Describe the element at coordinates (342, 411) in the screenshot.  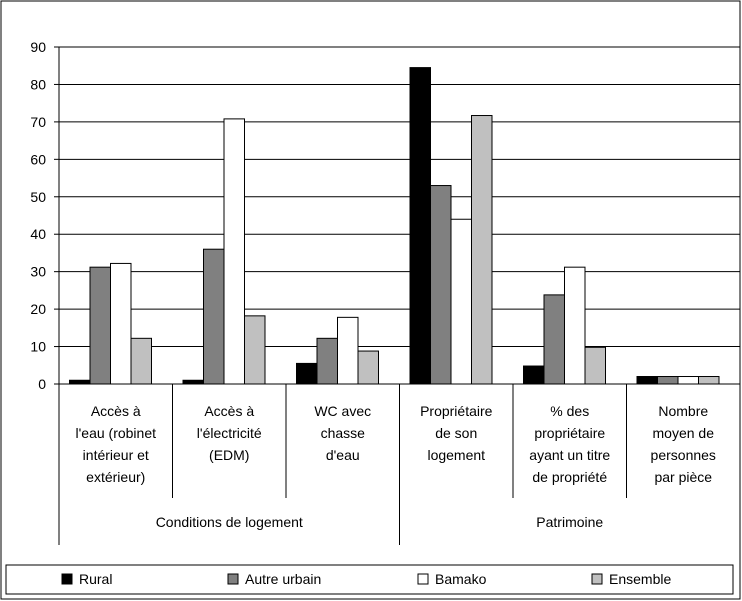
I see `category-label: WC avec` at that location.